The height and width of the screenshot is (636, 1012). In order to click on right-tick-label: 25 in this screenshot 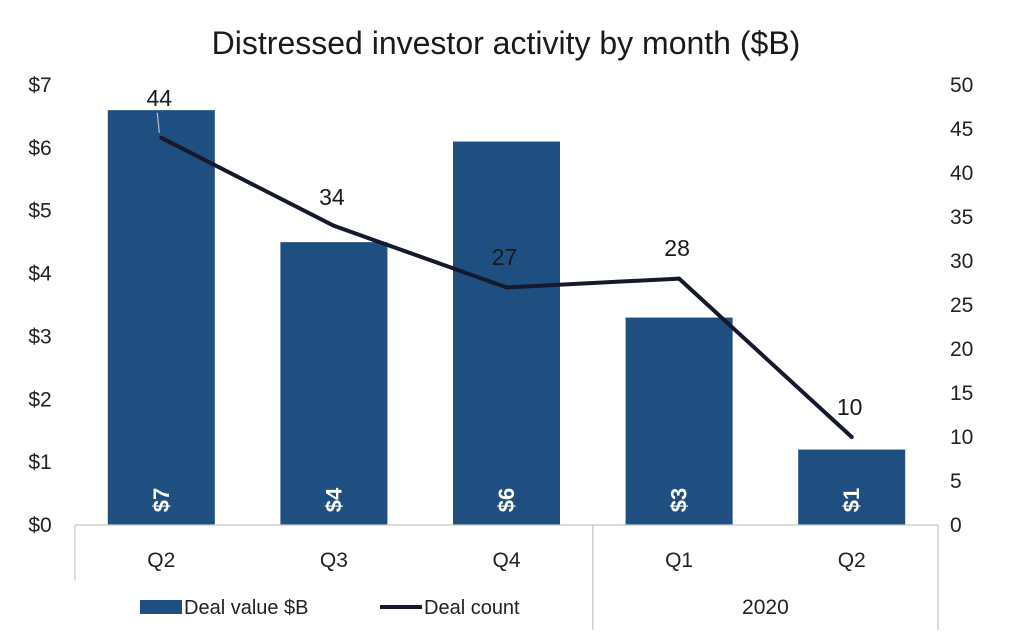, I will do `click(961, 305)`.